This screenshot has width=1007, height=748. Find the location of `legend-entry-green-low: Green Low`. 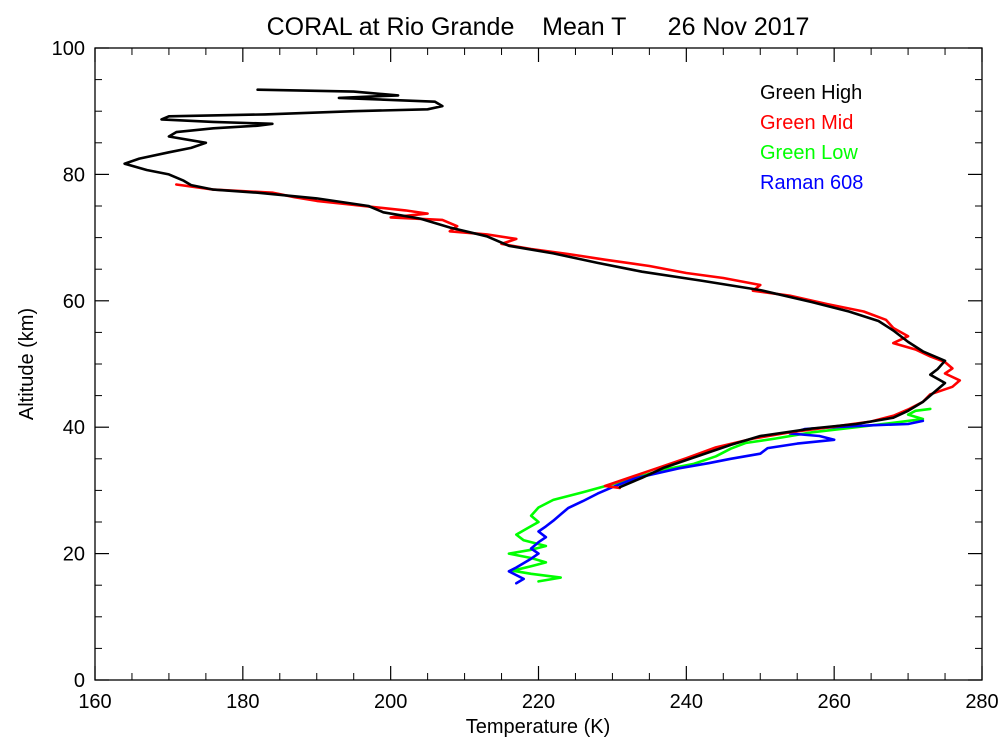

legend-entry-green-low: Green Low is located at coordinates (809, 153).